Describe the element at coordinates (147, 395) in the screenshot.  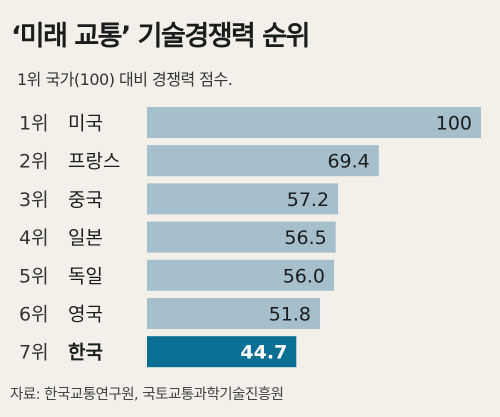
I see `source-note: 자료: 한국교통연구원, 국토교통과학기술진흥원` at that location.